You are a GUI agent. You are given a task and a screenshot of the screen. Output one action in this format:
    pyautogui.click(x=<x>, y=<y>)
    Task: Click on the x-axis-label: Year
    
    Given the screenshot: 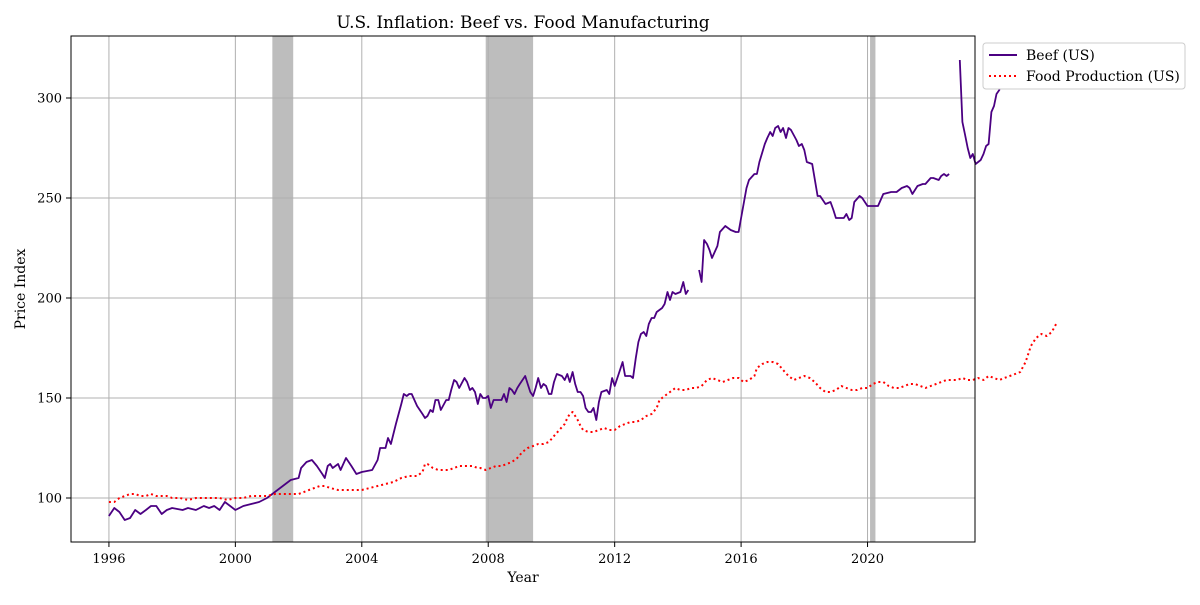 What is the action you would take?
    pyautogui.click(x=522, y=578)
    